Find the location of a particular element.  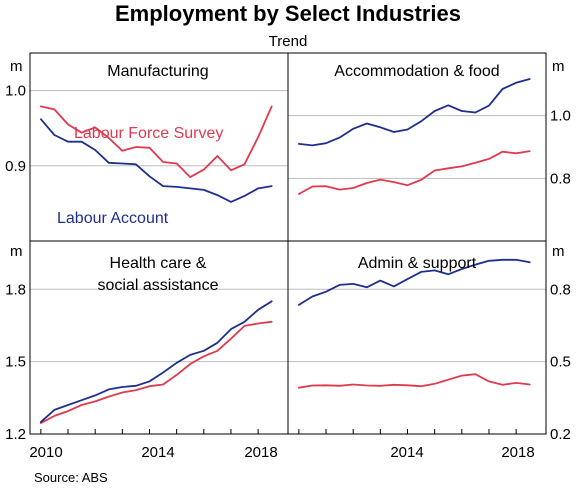

series-line-manufacturing-labour-force-survey is located at coordinates (156, 142).